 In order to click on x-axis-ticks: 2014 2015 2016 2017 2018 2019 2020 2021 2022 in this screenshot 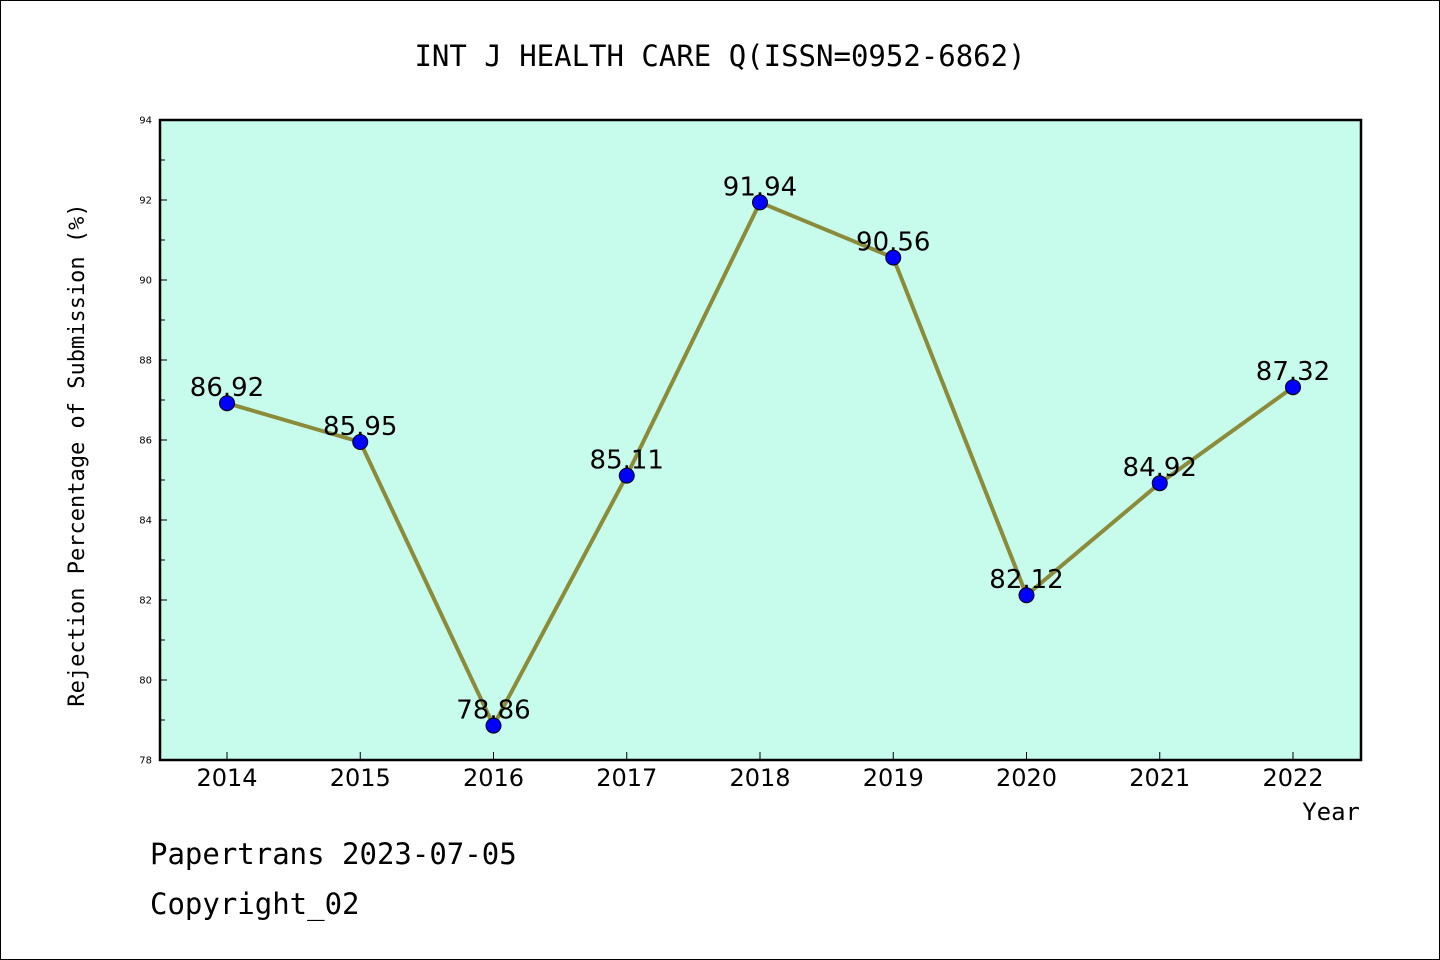, I will do `click(760, 772)`.